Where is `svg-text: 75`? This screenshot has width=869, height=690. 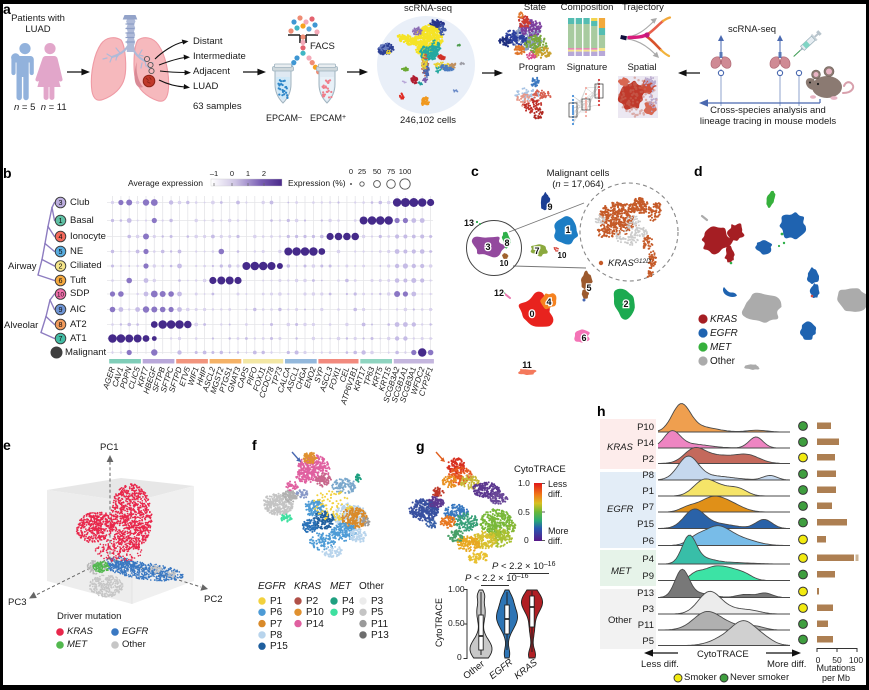 svg-text: 75 is located at coordinates (391, 171).